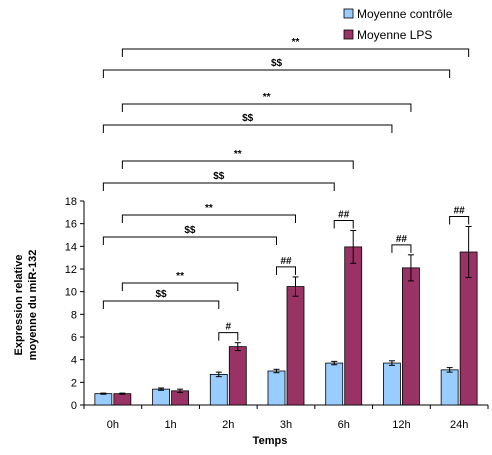 The width and height of the screenshot is (492, 455). I want to click on y-tick-label: 14, so click(71, 247).